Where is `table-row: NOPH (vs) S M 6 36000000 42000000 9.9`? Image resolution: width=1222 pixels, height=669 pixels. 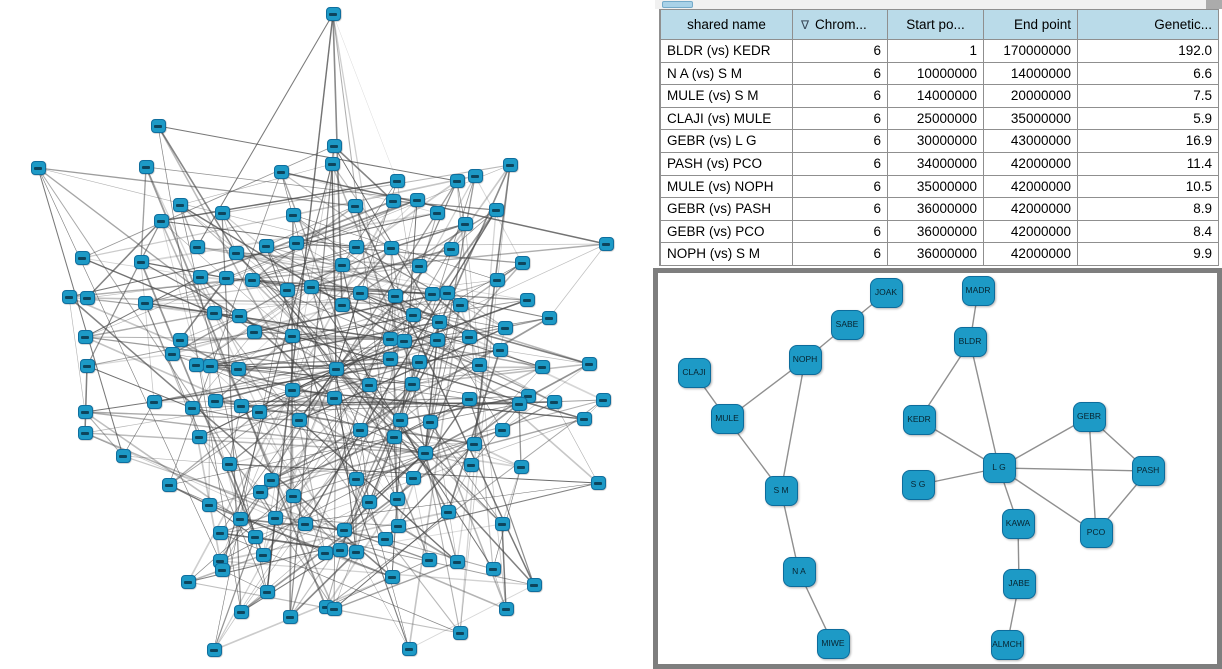
table-row: NOPH (vs) S M 6 36000000 42000000 9.9 is located at coordinates (940, 254).